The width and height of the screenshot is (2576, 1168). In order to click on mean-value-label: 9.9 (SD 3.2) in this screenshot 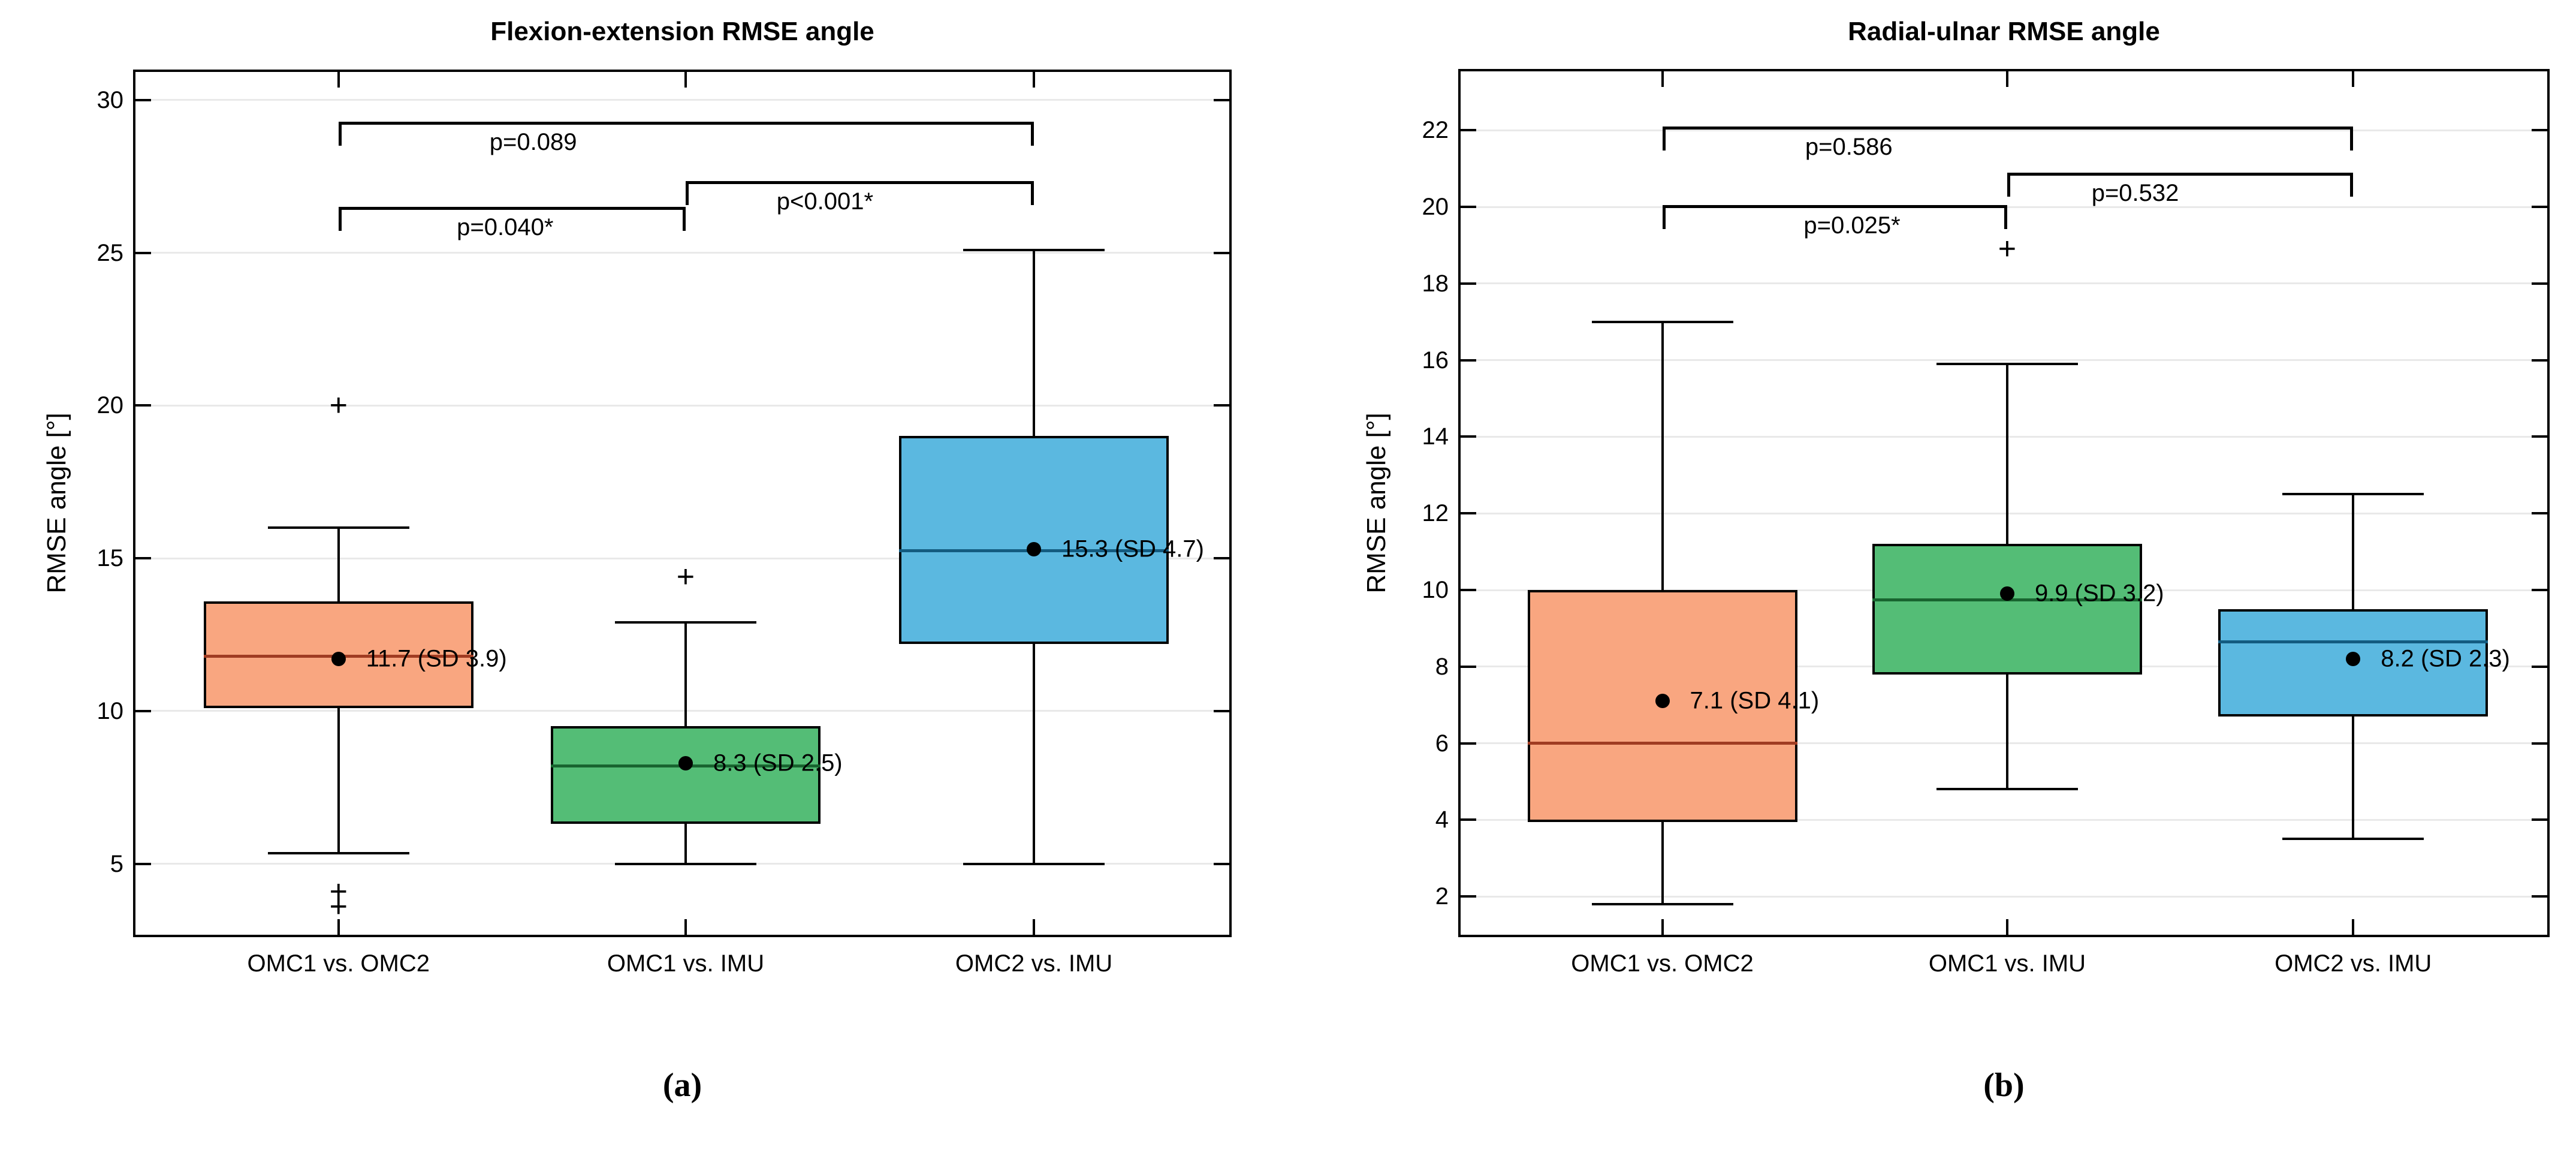, I will do `click(2099, 593)`.